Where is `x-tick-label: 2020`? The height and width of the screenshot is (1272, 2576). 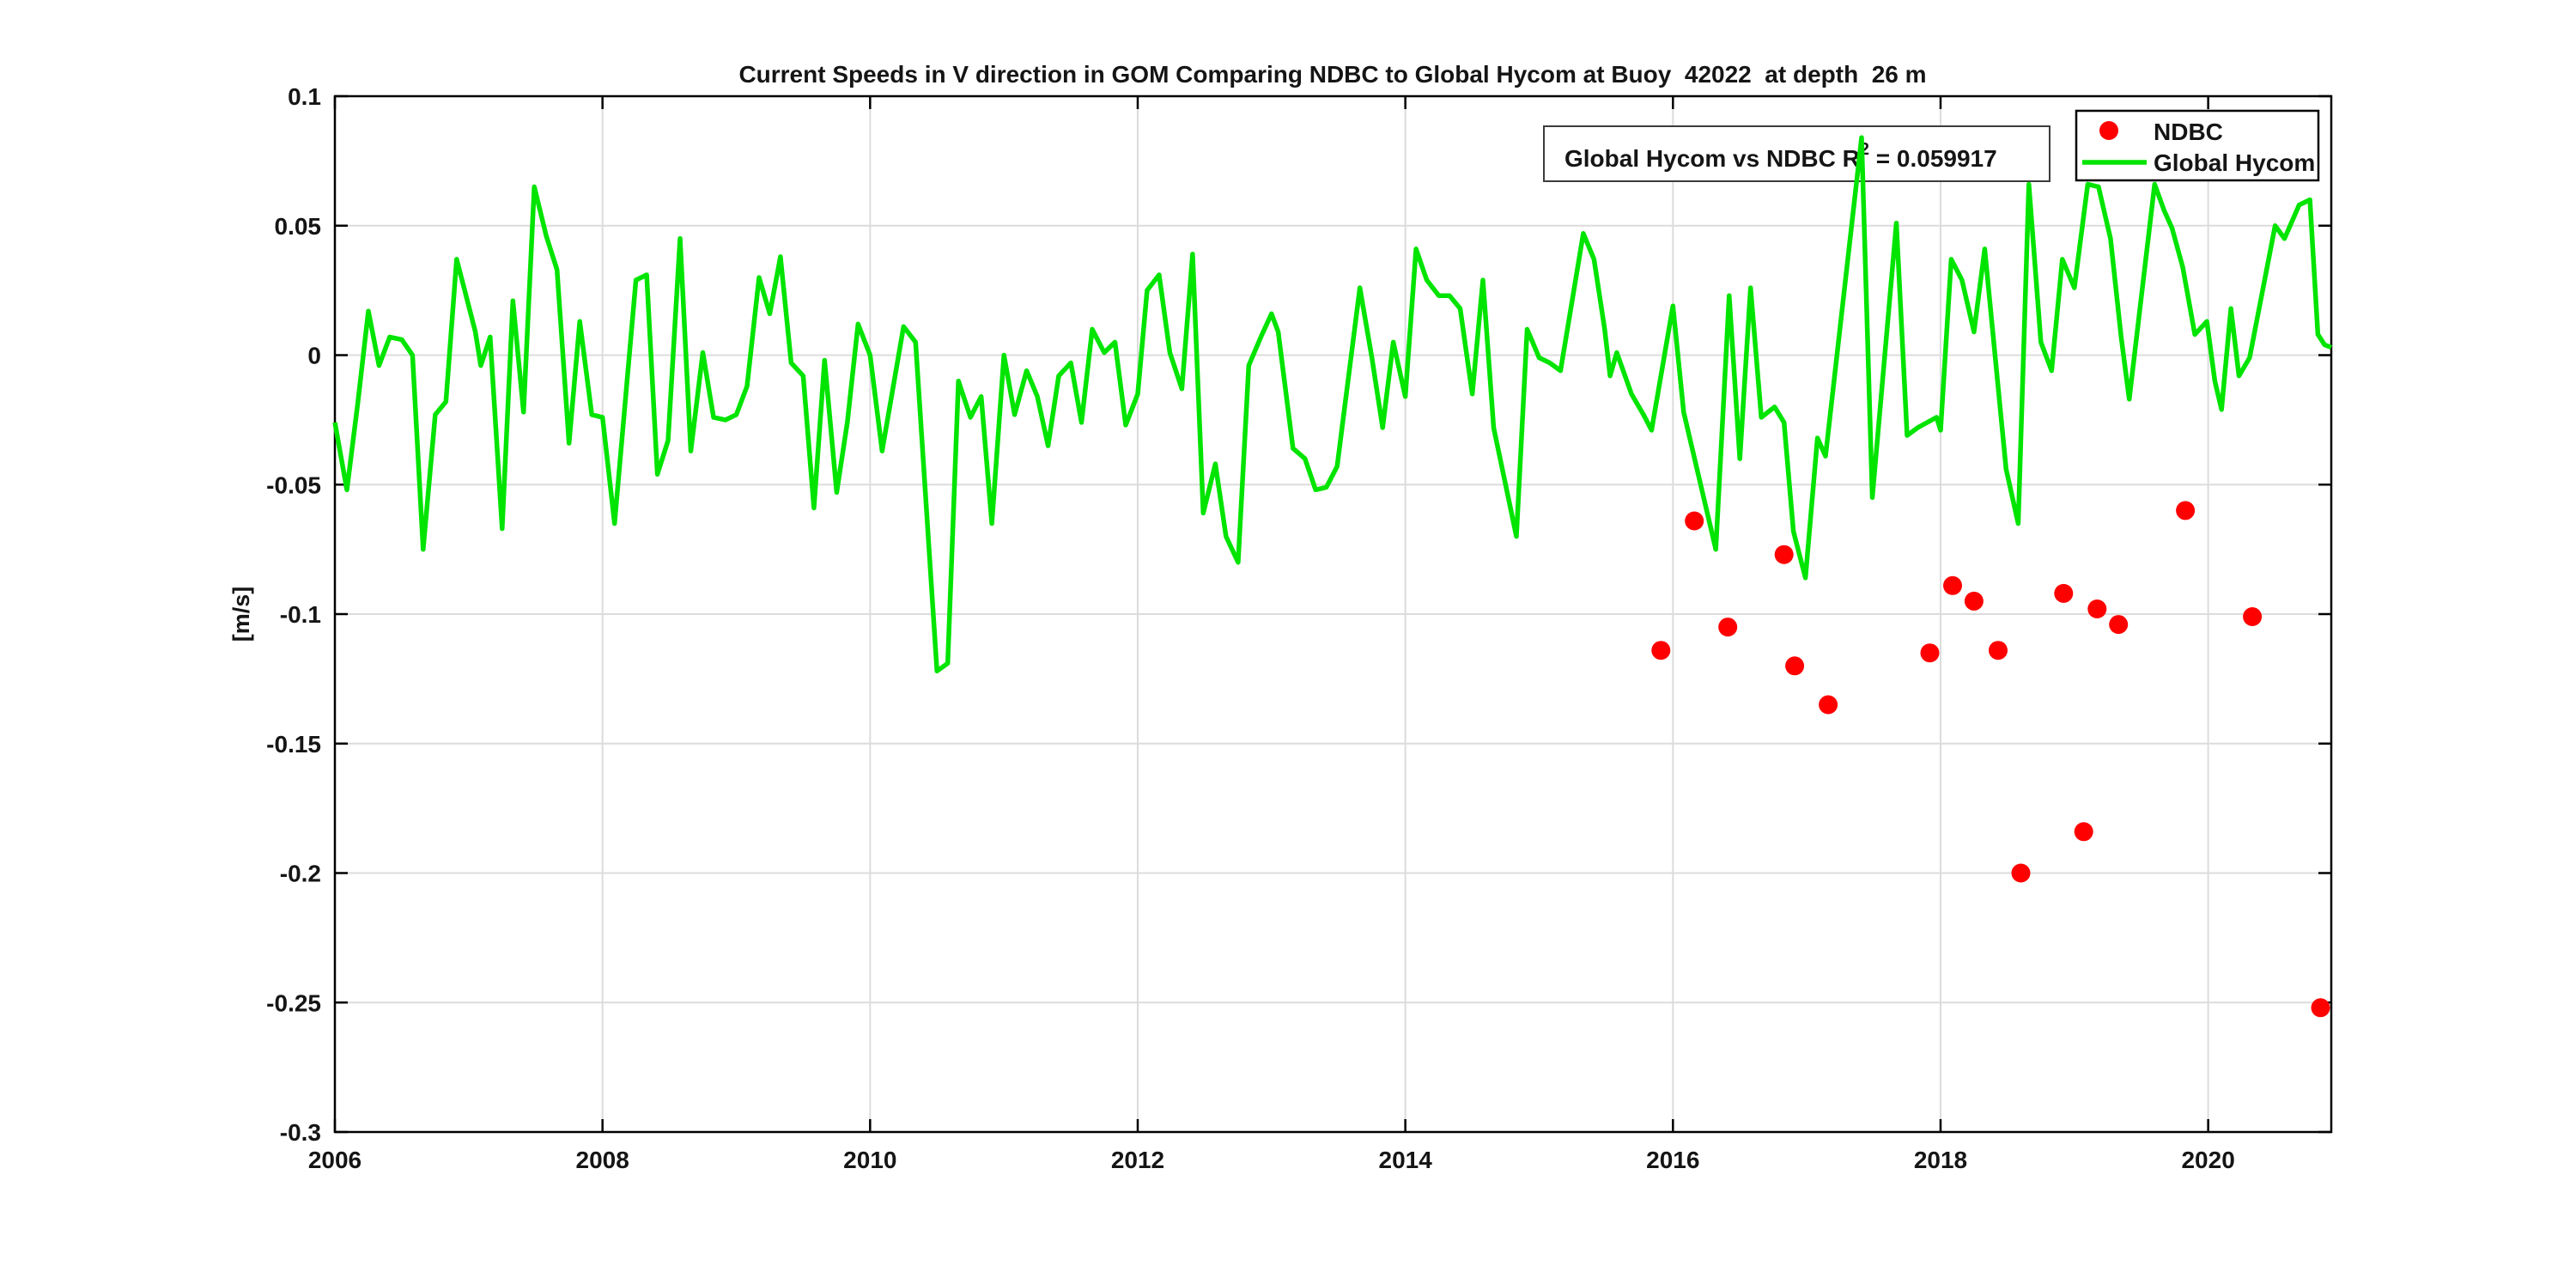
x-tick-label: 2020 is located at coordinates (2207, 1160).